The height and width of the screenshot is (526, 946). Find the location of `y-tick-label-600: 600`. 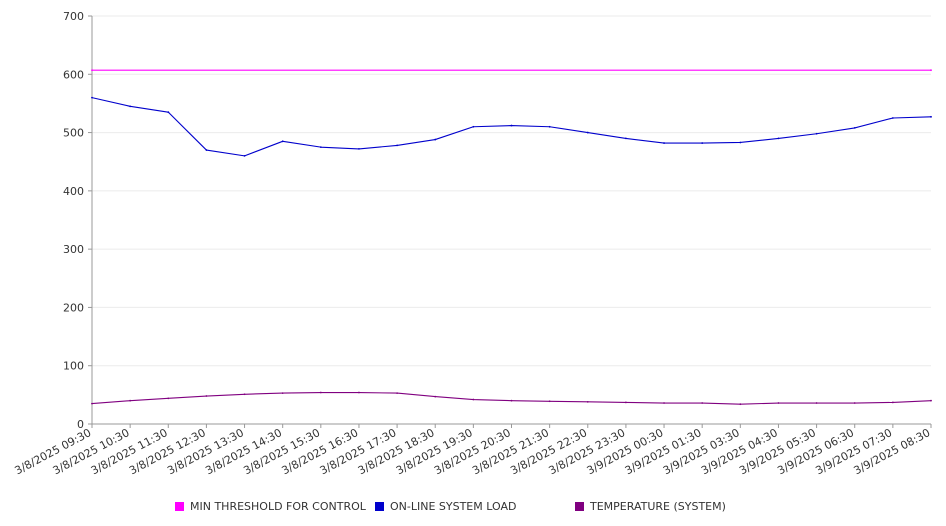

y-tick-label-600: 600 is located at coordinates (73, 74).